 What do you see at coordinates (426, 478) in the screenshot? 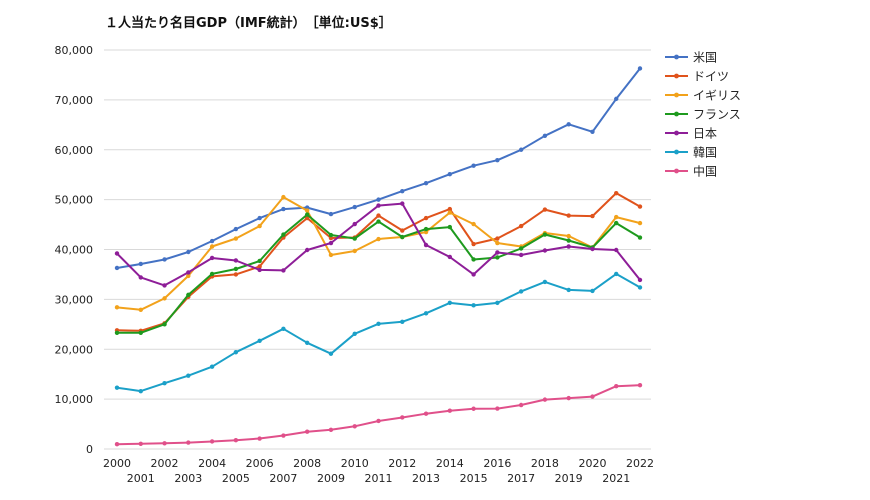
I see `x-tick-label: 2013` at bounding box center [426, 478].